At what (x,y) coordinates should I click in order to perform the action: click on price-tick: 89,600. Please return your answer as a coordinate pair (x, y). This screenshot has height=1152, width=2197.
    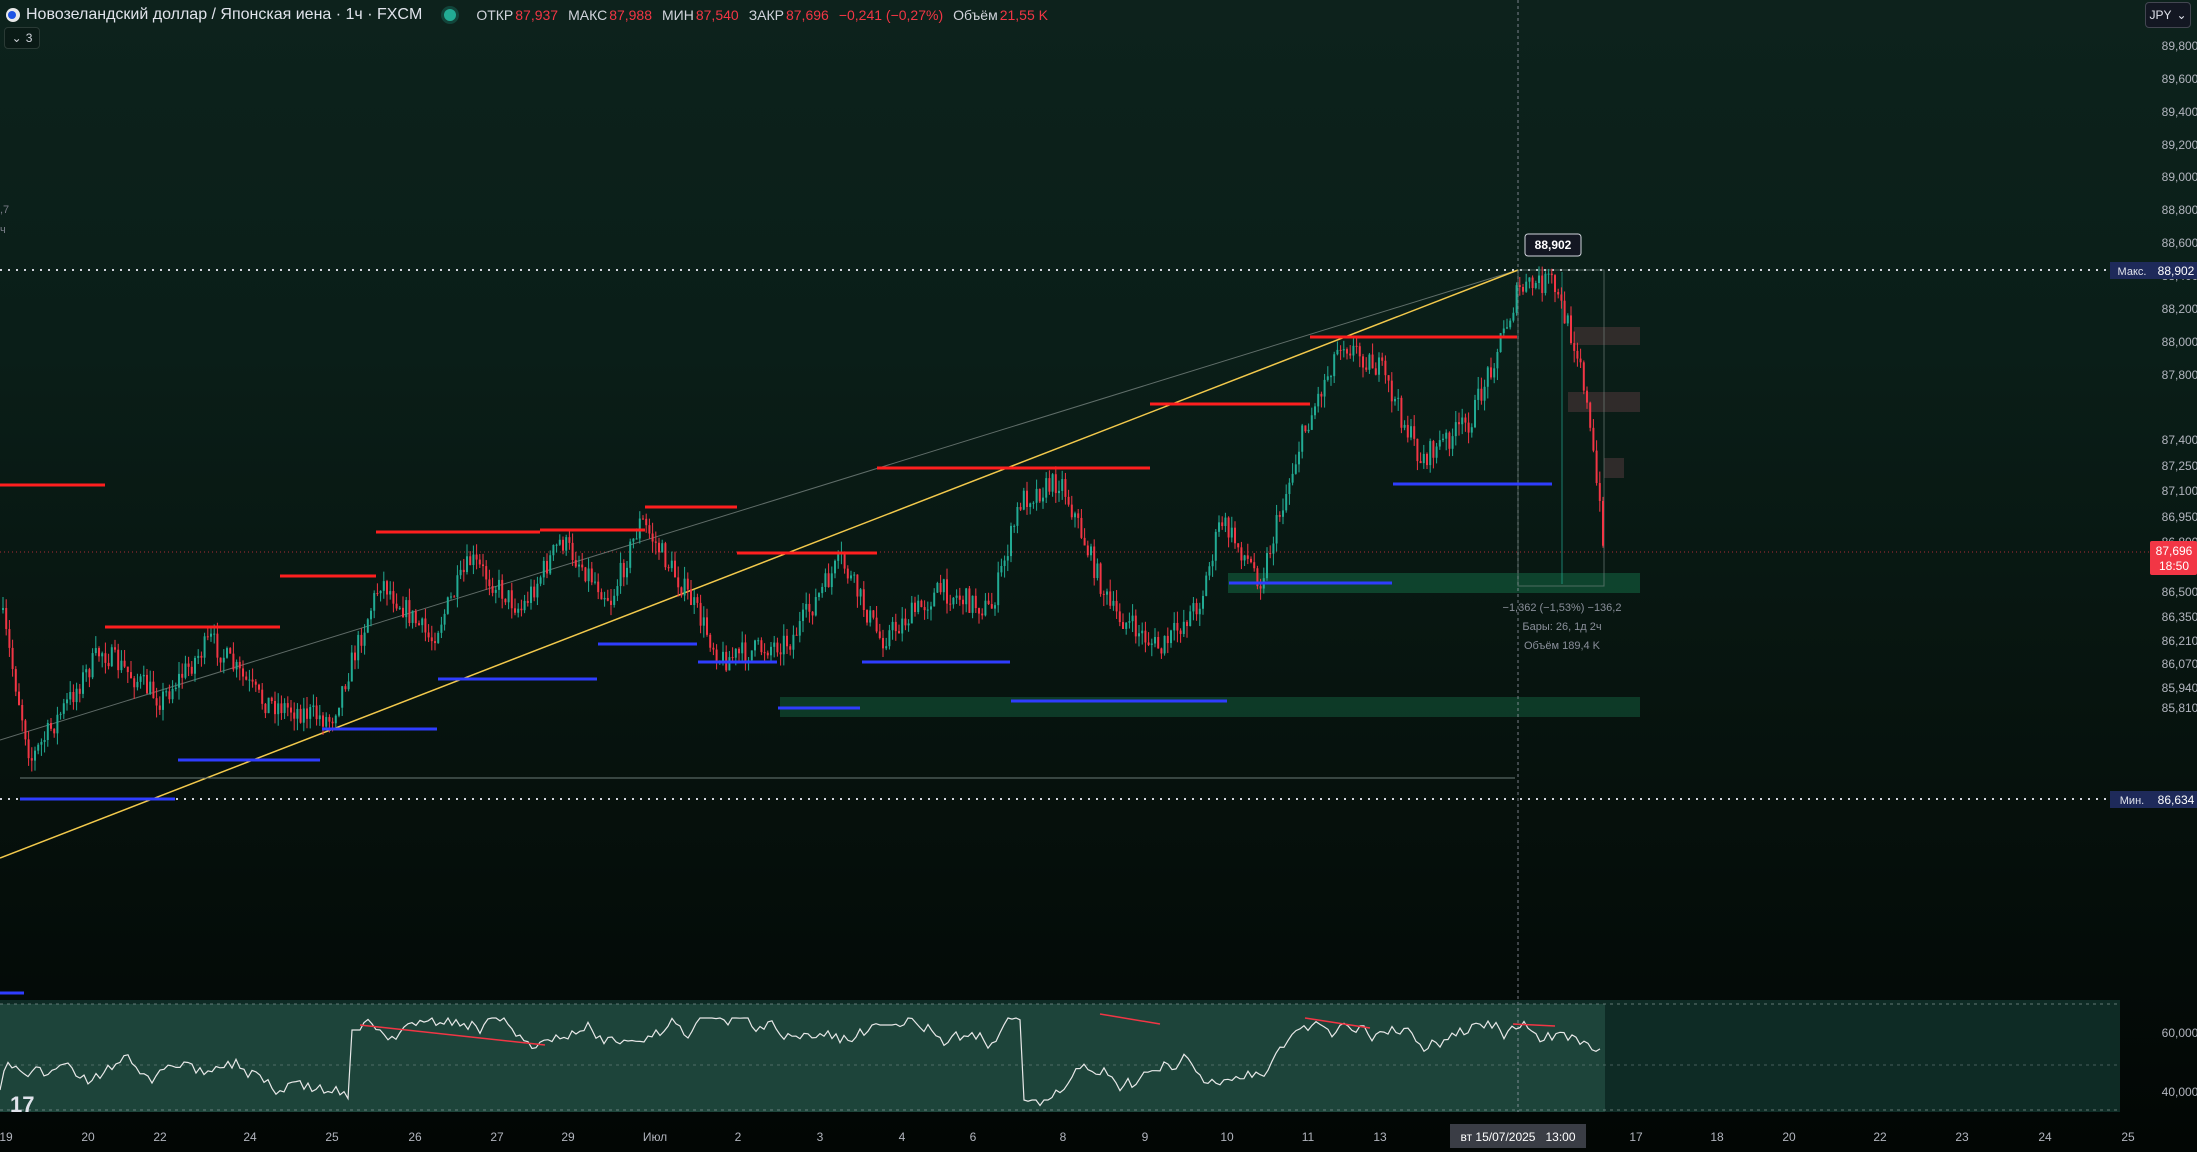
    Looking at the image, I should click on (2179, 79).